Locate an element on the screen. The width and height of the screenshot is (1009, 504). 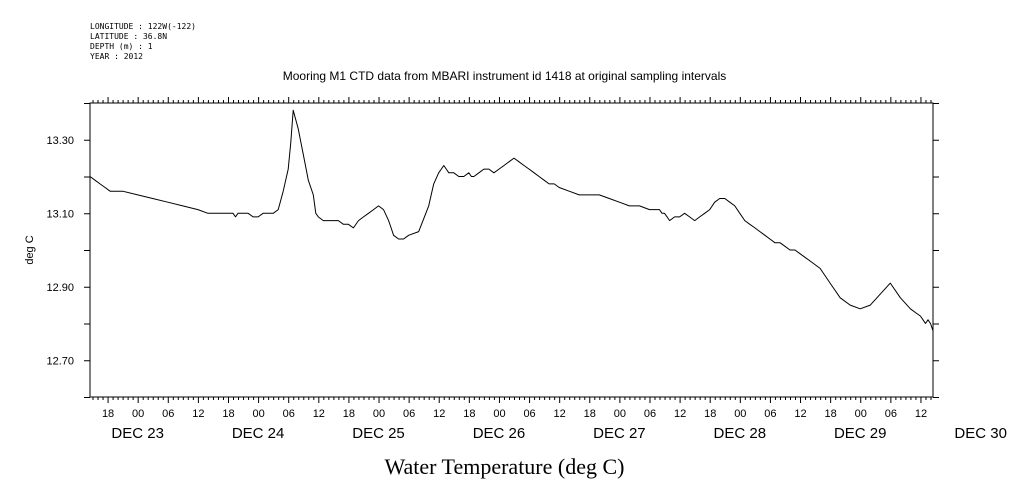
y-tick-label: 12.90 is located at coordinates (60, 288).